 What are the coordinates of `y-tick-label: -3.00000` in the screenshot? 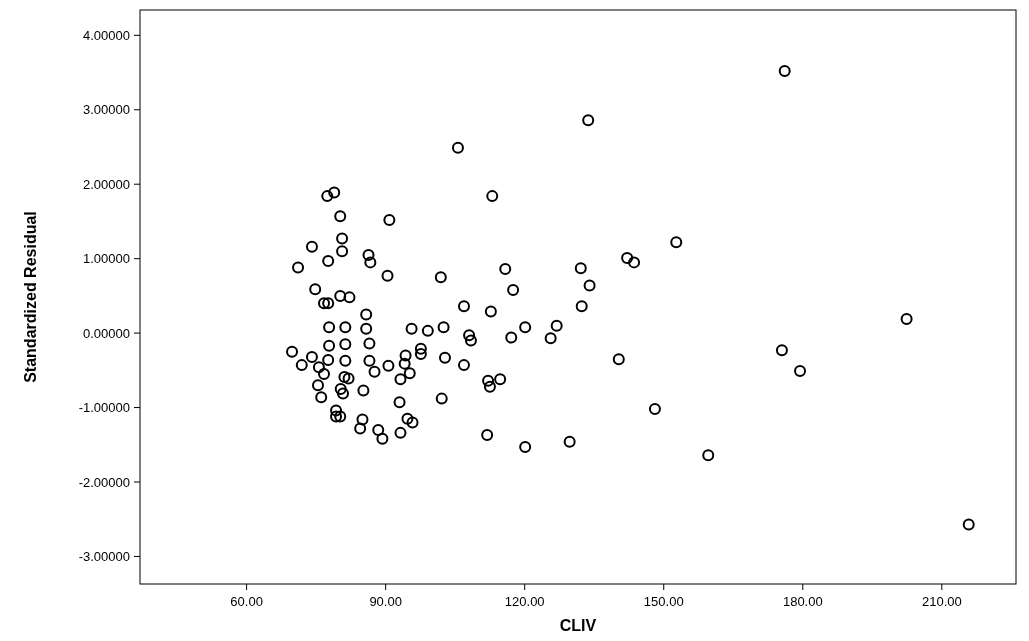 It's located at (104, 556).